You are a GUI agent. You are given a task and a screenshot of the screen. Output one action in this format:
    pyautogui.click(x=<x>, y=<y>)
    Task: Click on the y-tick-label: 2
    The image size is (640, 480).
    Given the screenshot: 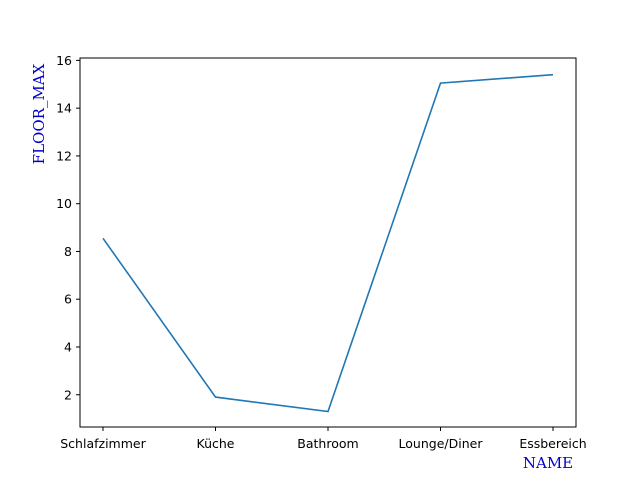 What is the action you would take?
    pyautogui.click(x=68, y=394)
    